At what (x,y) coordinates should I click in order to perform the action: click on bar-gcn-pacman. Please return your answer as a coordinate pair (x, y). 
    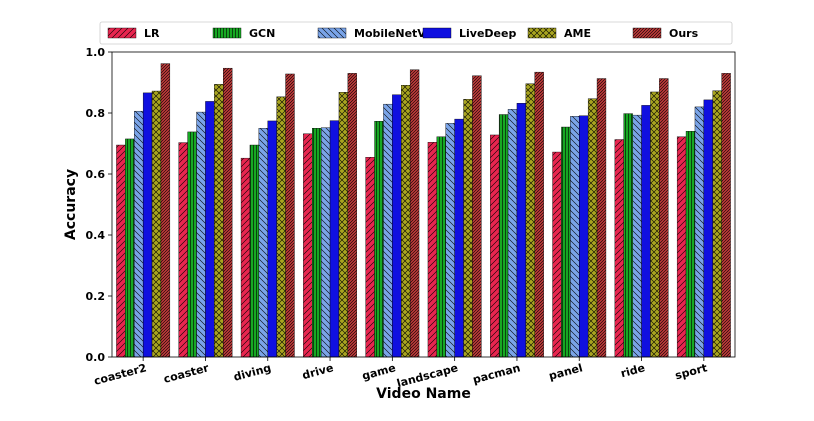
    Looking at the image, I should click on (503, 236).